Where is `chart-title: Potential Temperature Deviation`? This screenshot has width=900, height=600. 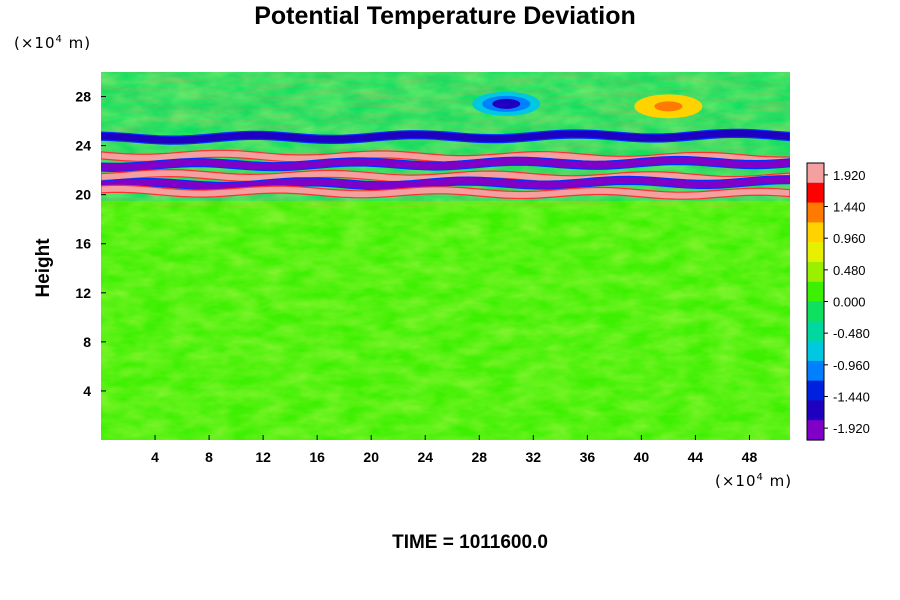 chart-title: Potential Temperature Deviation is located at coordinates (445, 16).